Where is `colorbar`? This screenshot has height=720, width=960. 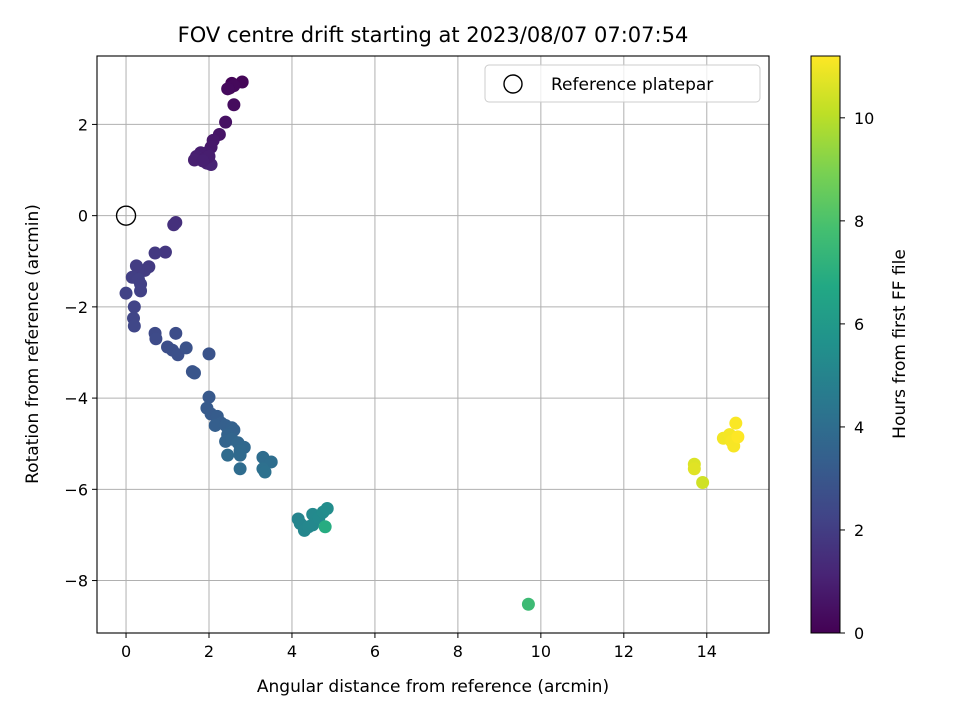
colorbar is located at coordinates (825, 344).